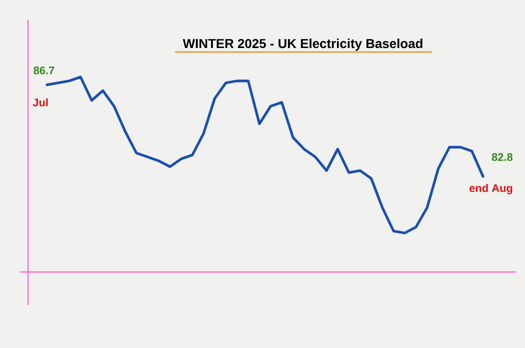  I want to click on text: 82.8, so click(502, 157).